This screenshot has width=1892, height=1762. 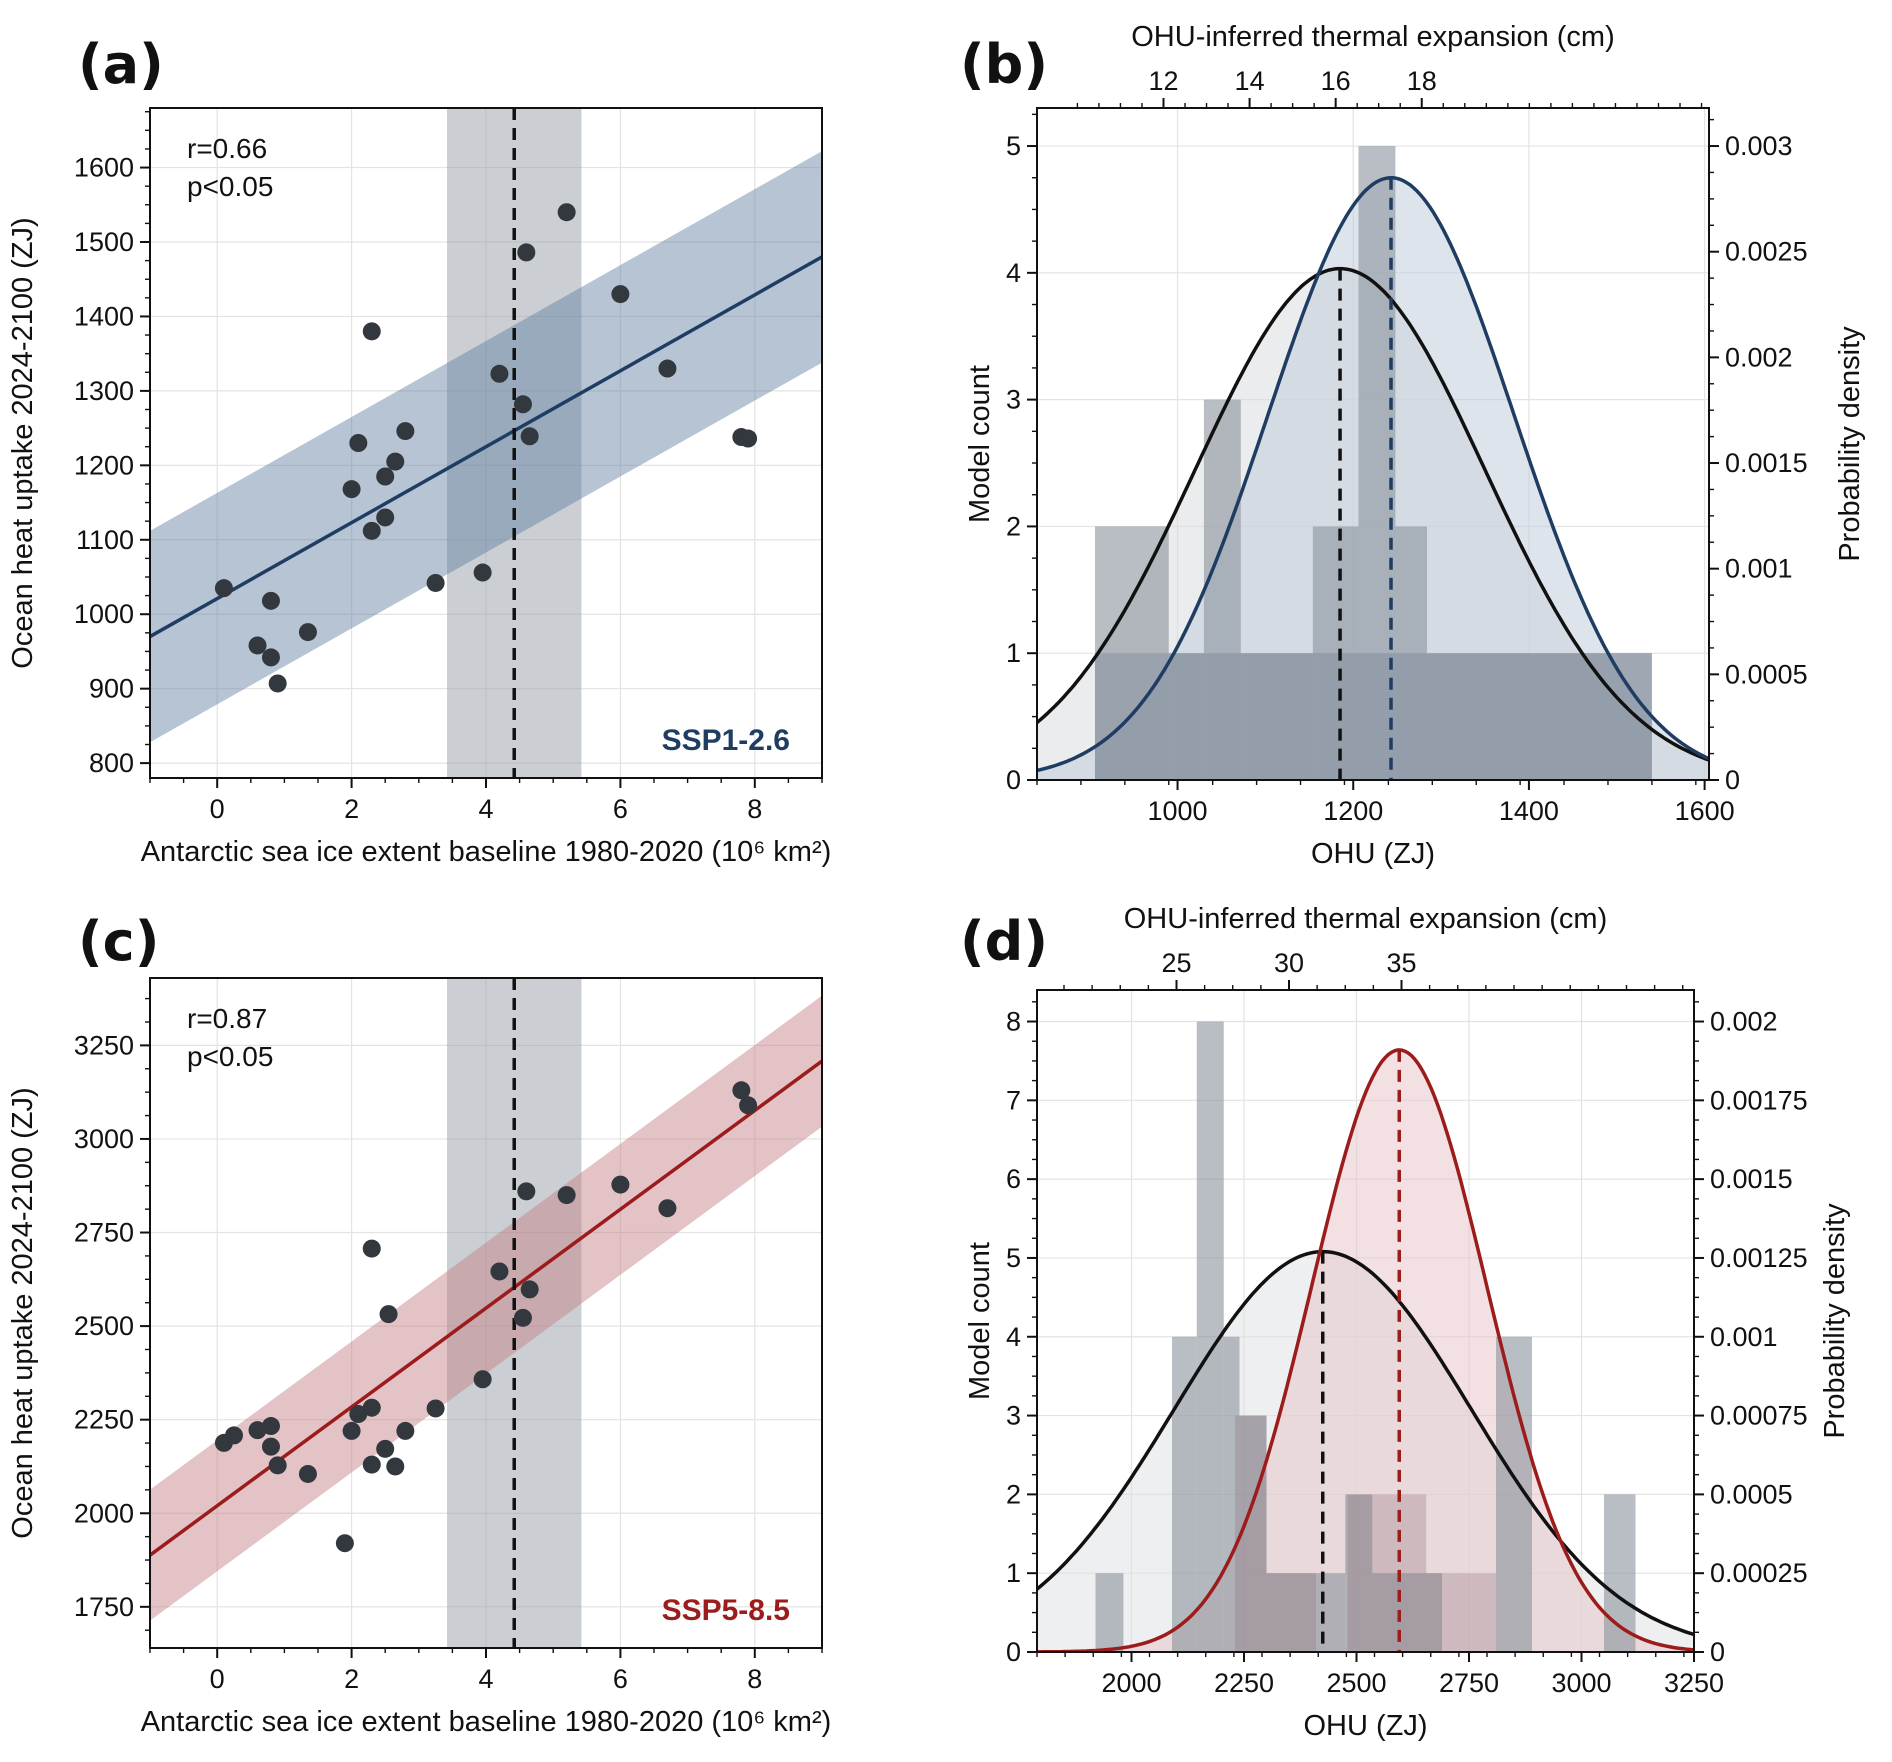 I want to click on x-tick-label: 2500, so click(x=1356, y=1683).